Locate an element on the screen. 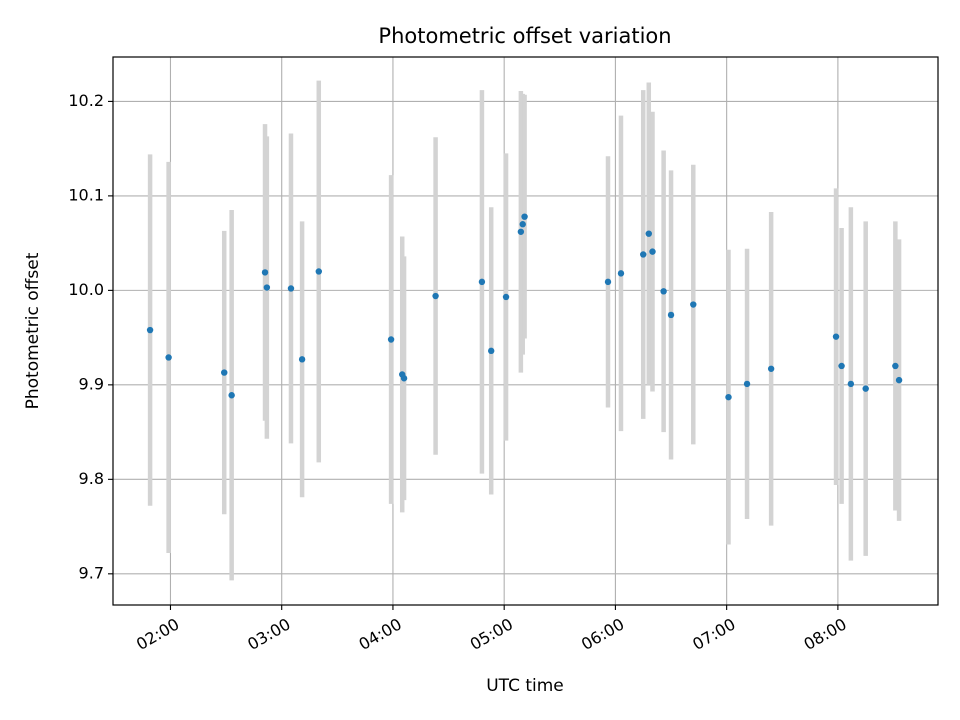  x-tick-label: 04:00 is located at coordinates (380, 634).